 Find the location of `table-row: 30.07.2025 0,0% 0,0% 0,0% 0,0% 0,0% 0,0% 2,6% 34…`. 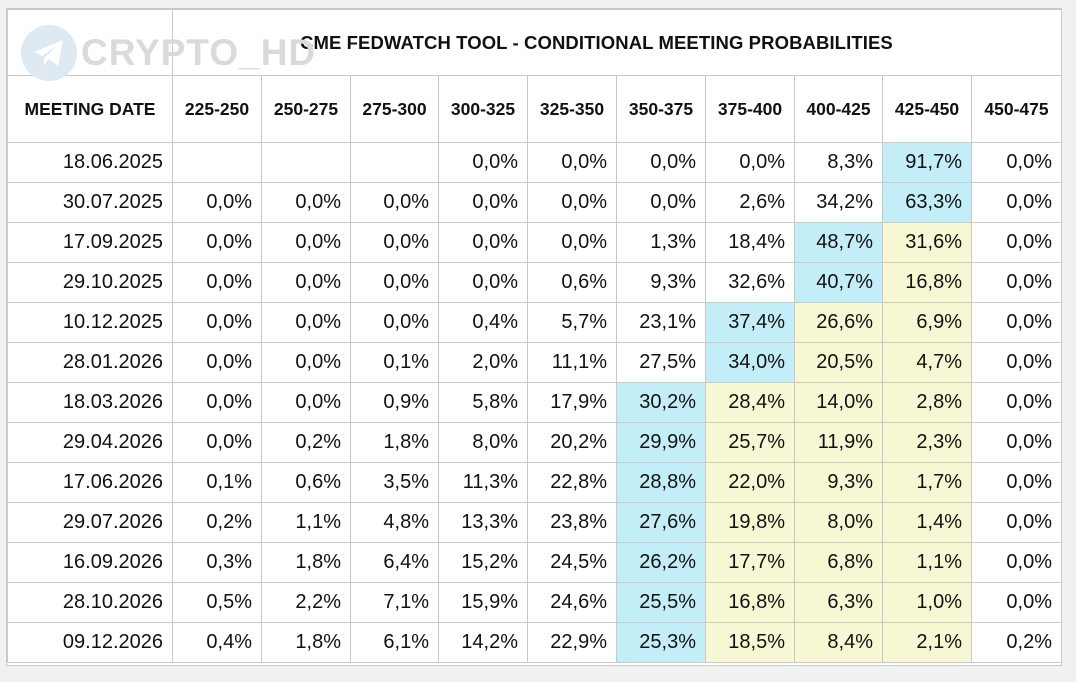

table-row: 30.07.2025 0,0% 0,0% 0,0% 0,0% 0,0% 0,0% 2,6% 34… is located at coordinates (535, 202).